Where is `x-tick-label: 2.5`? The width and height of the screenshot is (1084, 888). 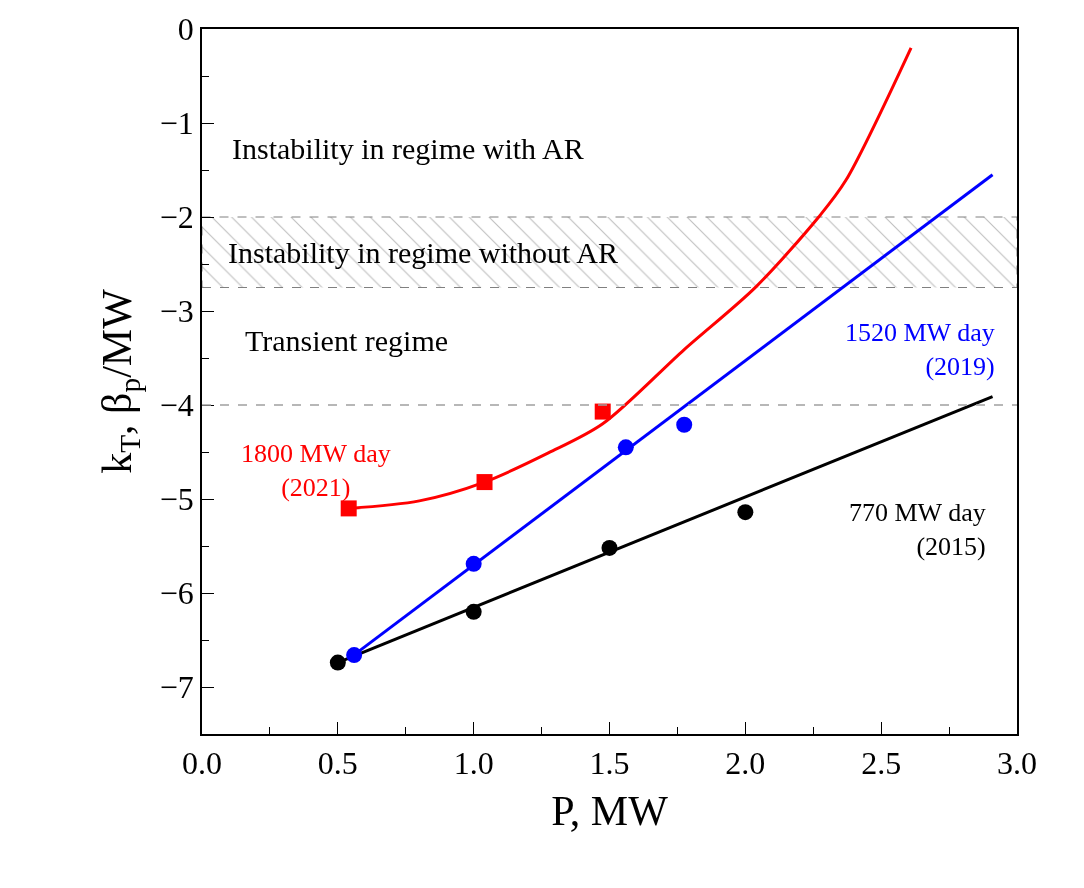 x-tick-label: 2.5 is located at coordinates (881, 763).